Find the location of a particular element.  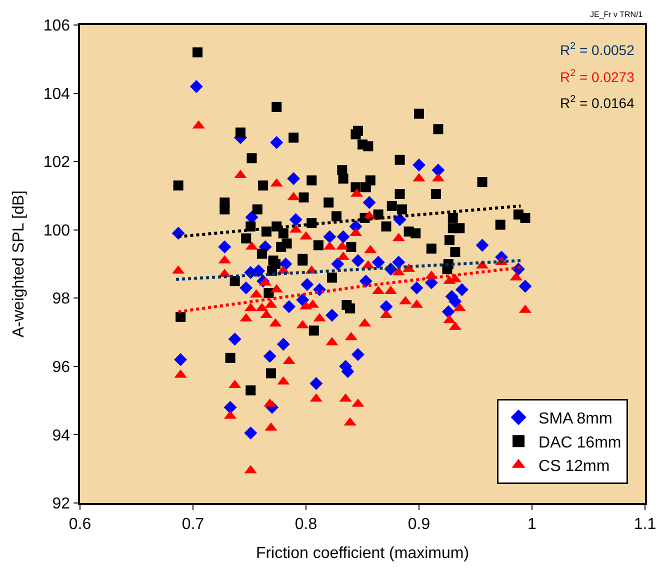

y-axis-title: A-weighted SPL [dB] is located at coordinates (19, 264).